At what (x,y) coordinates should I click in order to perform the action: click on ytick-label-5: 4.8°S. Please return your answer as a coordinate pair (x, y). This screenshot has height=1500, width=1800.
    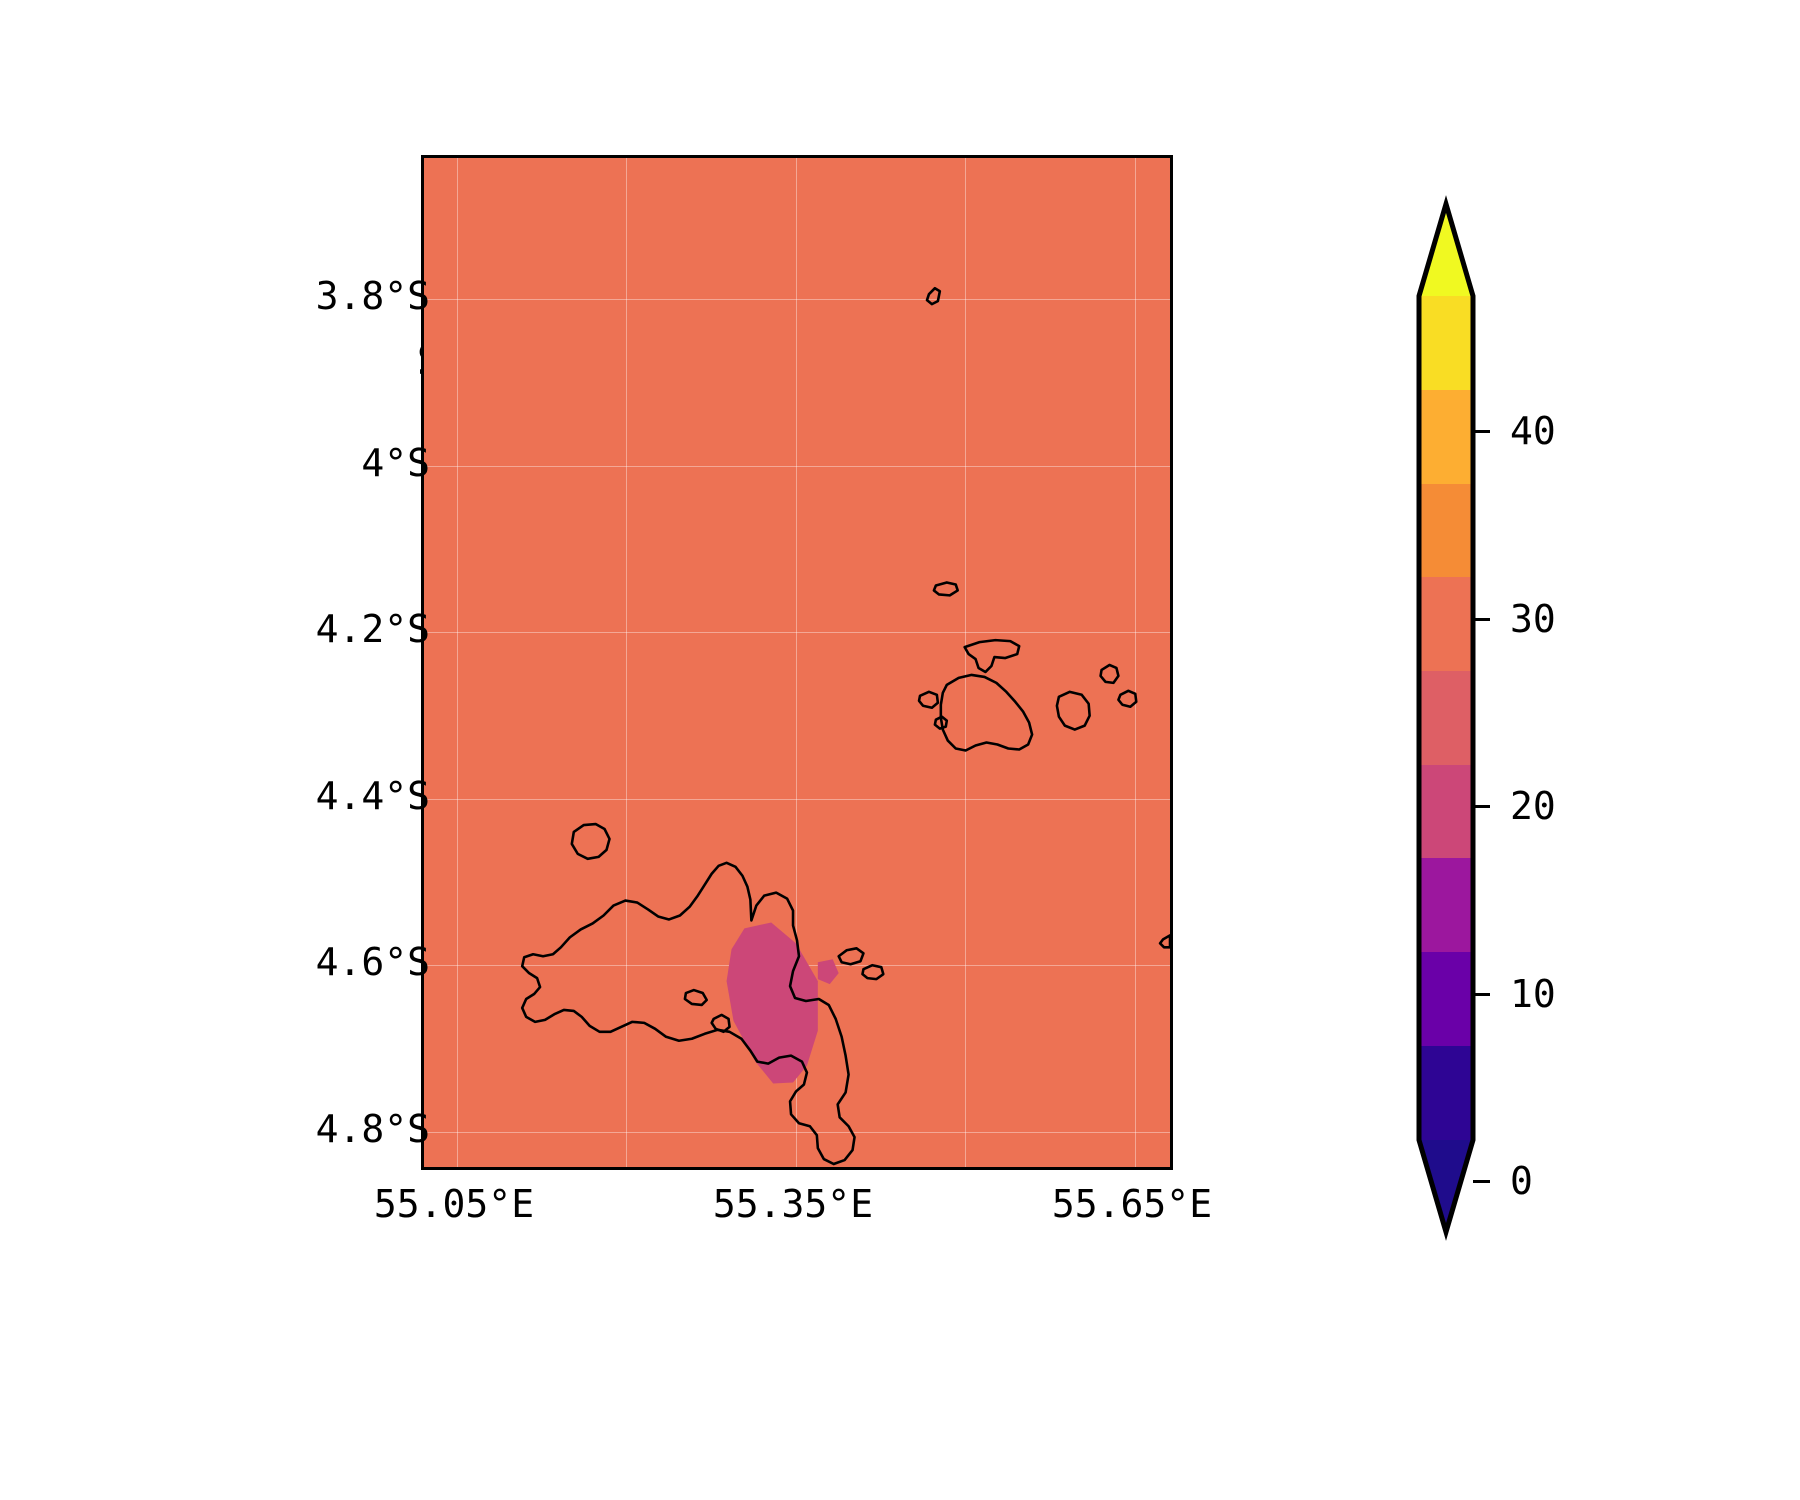
    Looking at the image, I should click on (372, 1129).